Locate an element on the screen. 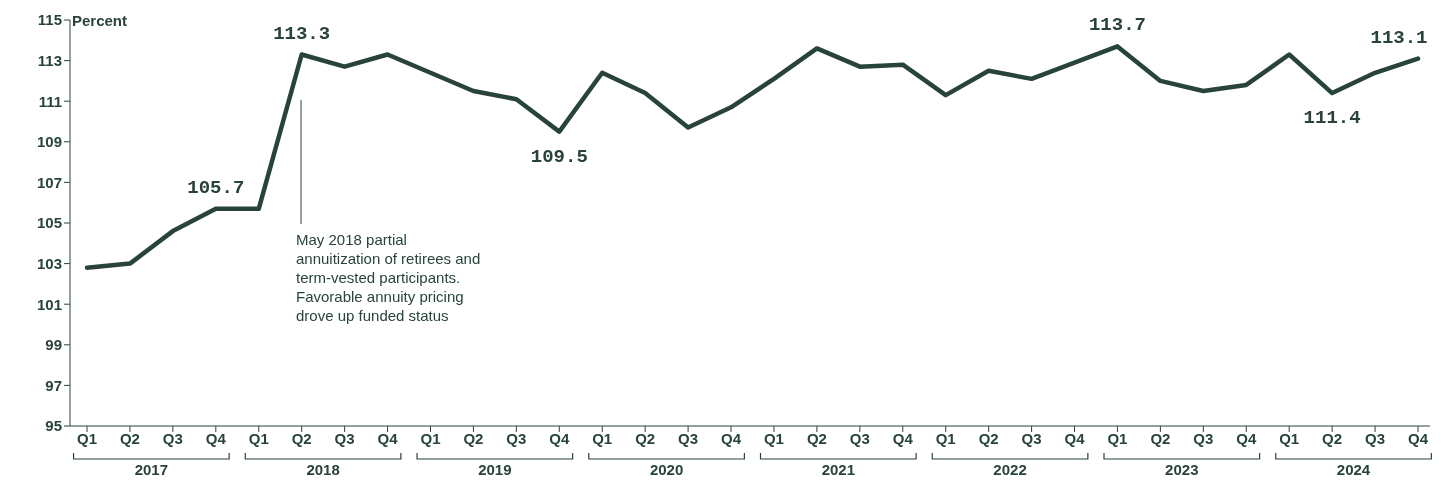  y-tick-label: 107 is located at coordinates (49, 182).